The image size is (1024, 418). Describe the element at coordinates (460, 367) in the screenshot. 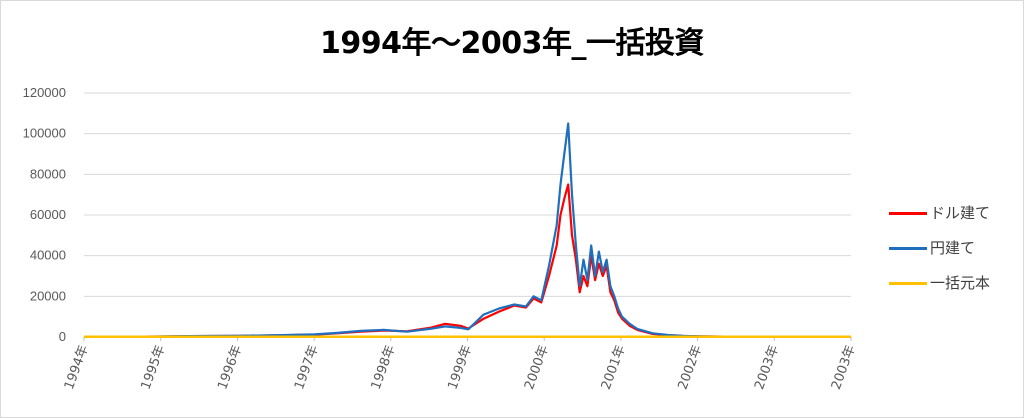

I see `x-tick-label: 1999年` at that location.